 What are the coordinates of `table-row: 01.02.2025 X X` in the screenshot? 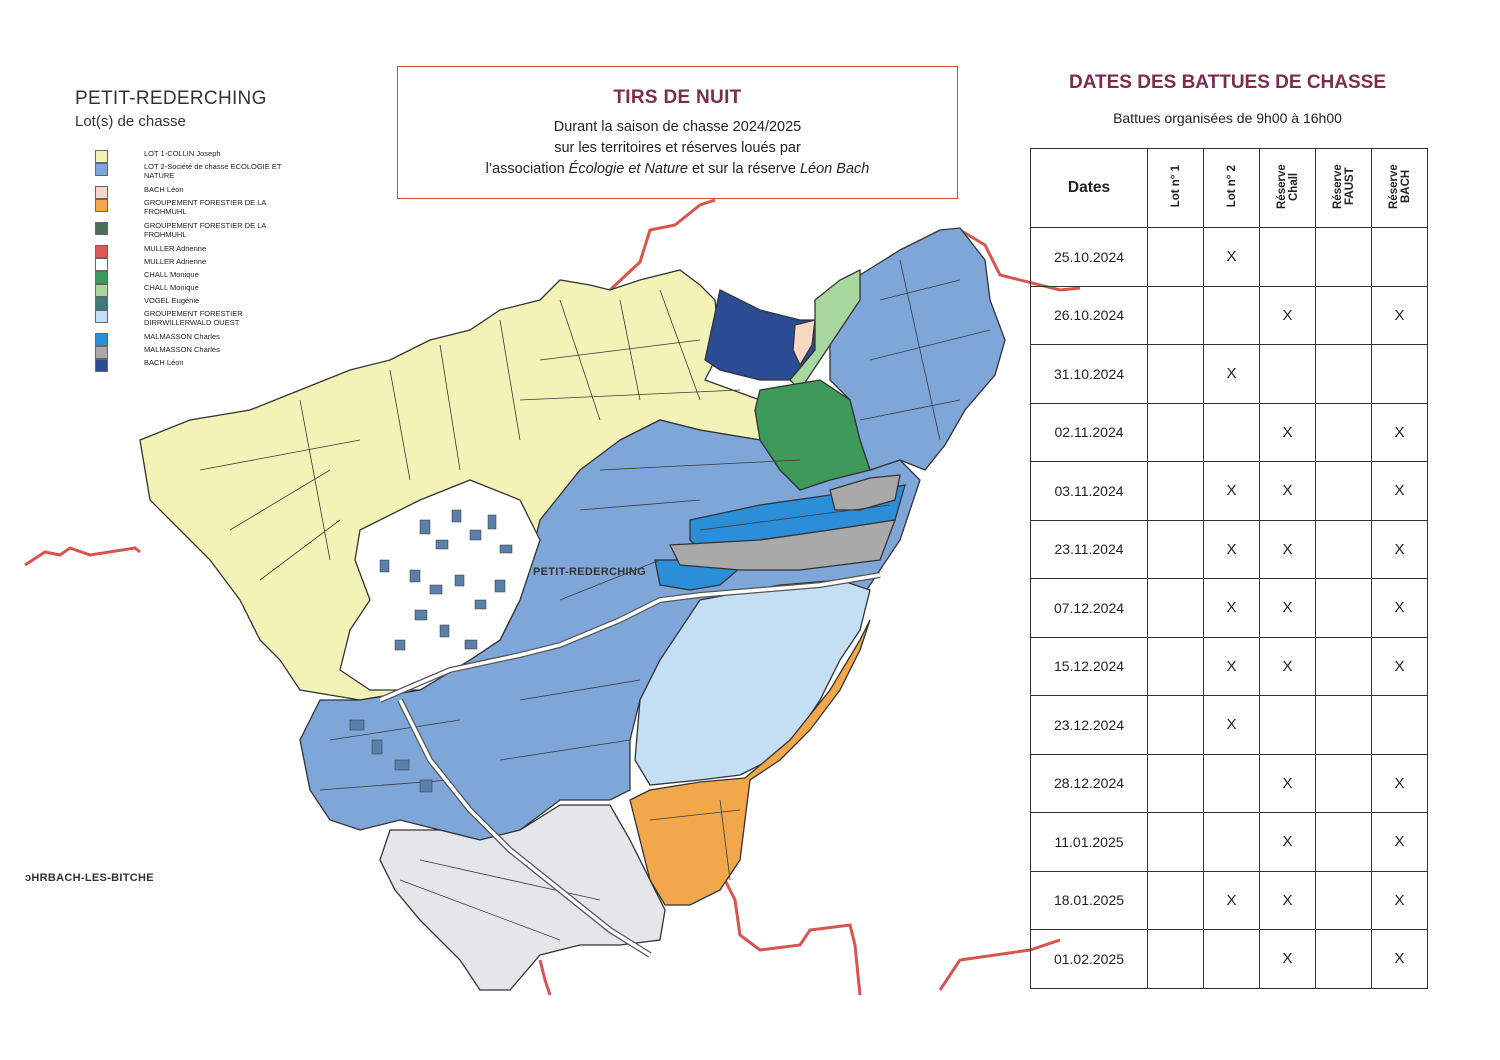 It's located at (1229, 959).